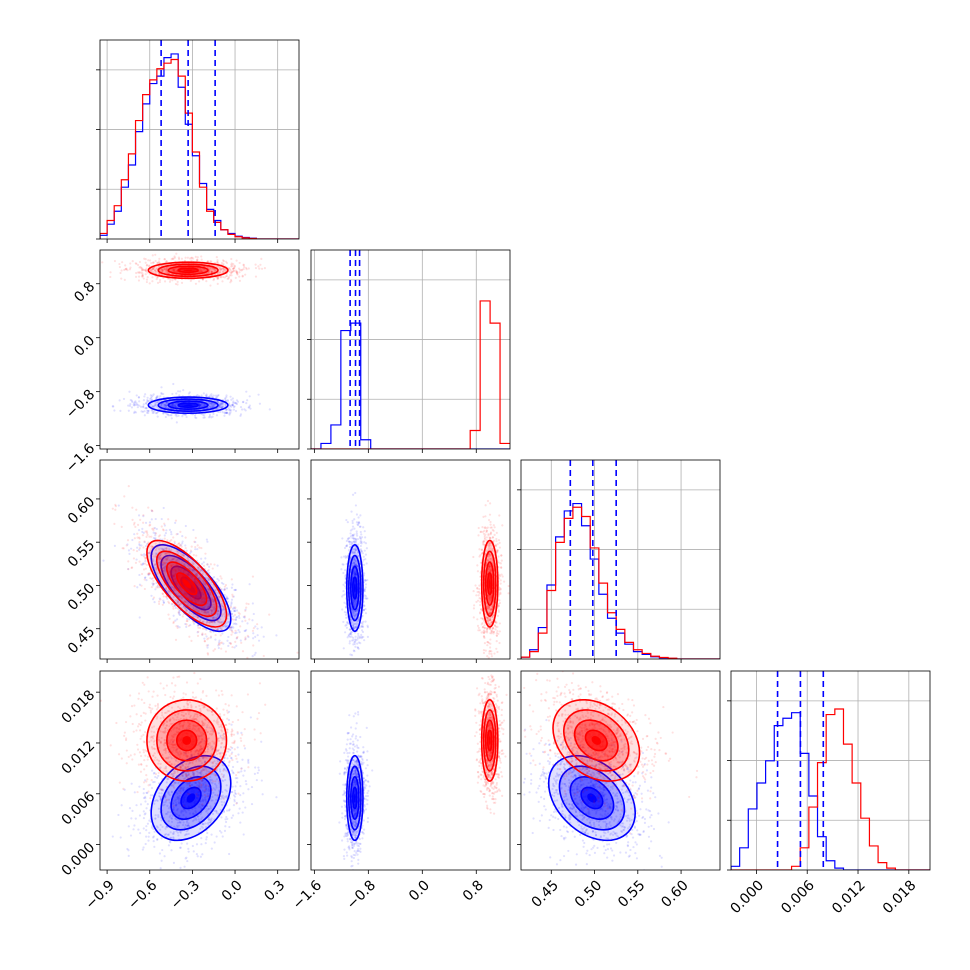  Describe the element at coordinates (142, 894) in the screenshot. I see `x-tick-label: −0.6` at that location.